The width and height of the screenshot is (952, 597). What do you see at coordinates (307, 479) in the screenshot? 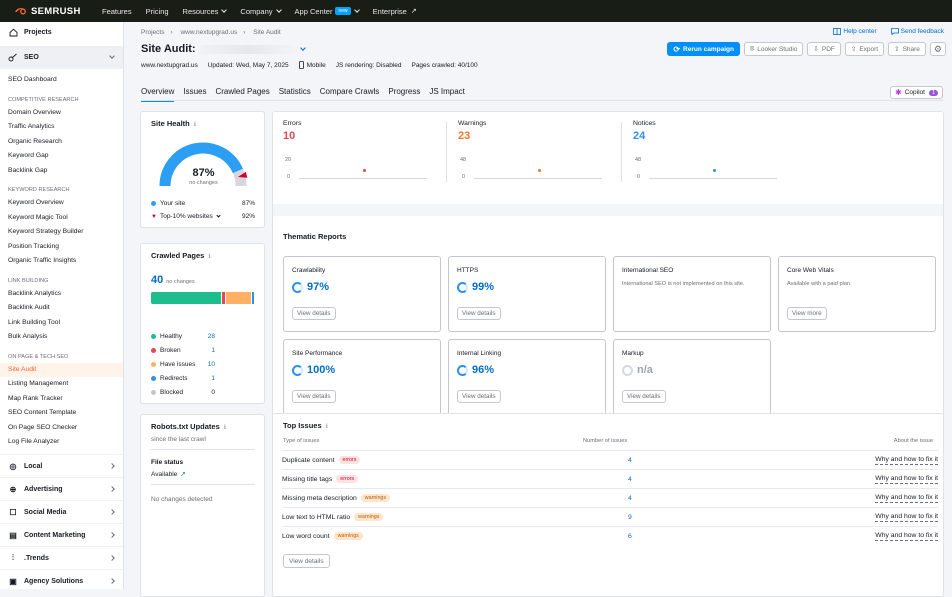
I see `issue-name: Missing title tags` at bounding box center [307, 479].